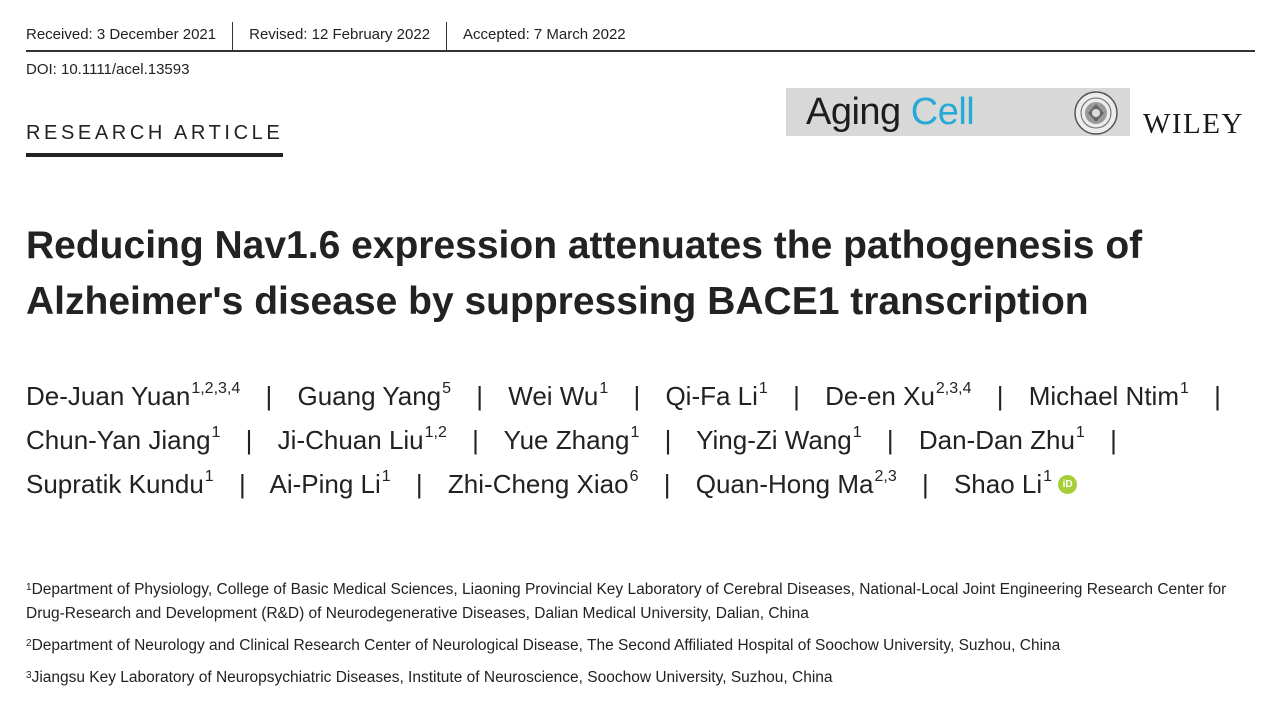  Describe the element at coordinates (1096, 113) in the screenshot. I see `society-seal-icon` at that location.